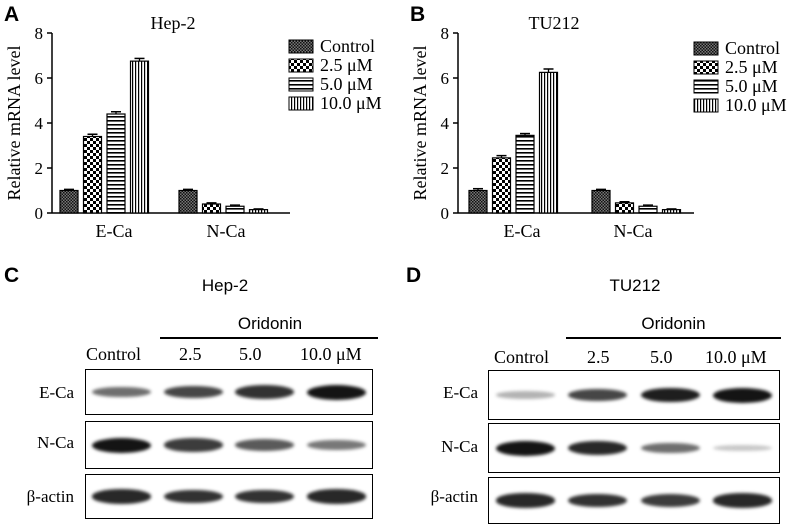  I want to click on chart-title: Hep-2, so click(173, 23).